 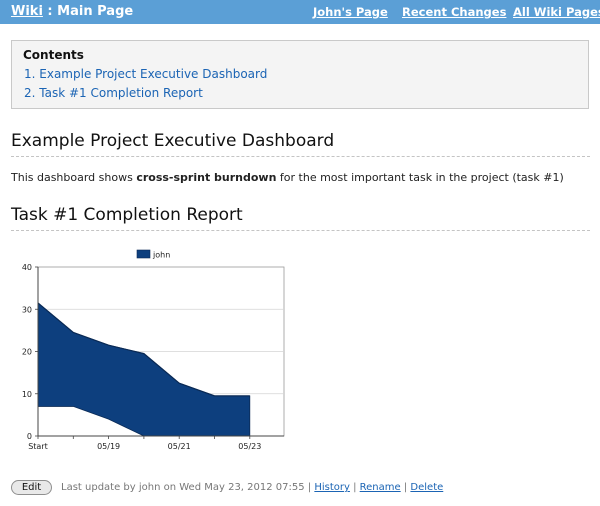 I want to click on rename-link: Rename, so click(x=380, y=487).